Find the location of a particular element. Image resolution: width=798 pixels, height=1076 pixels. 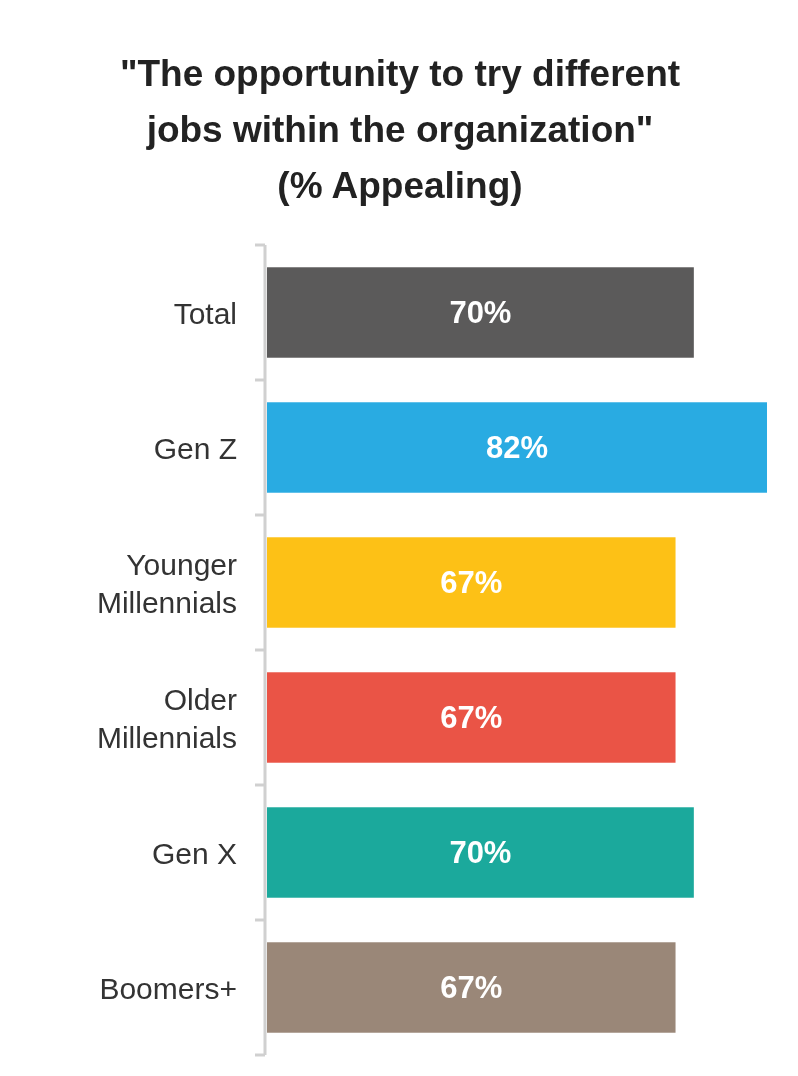

y-tick-label: Boomers+ is located at coordinates (168, 987).